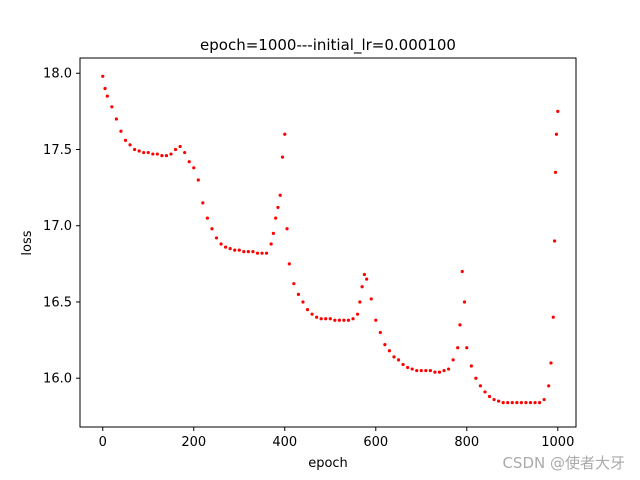  What do you see at coordinates (27, 242) in the screenshot?
I see `y-axis-label: loss` at bounding box center [27, 242].